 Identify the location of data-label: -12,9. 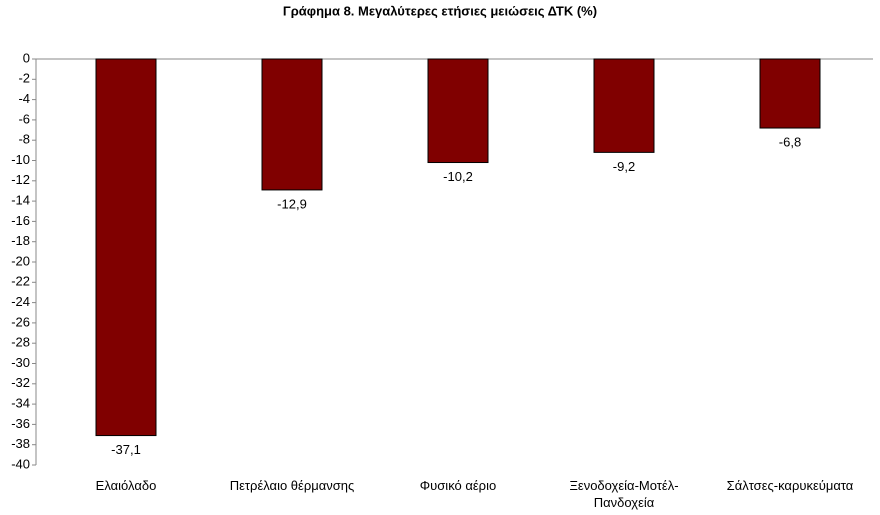
(292, 203).